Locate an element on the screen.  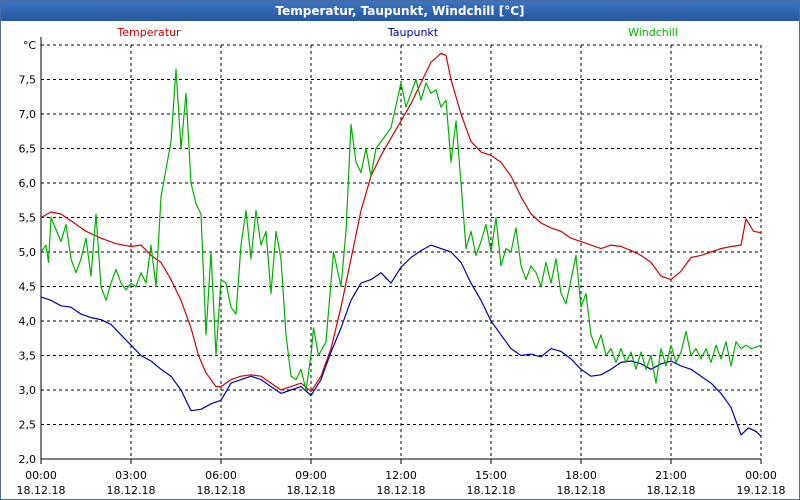
y-tick-label: 4,0 is located at coordinates (28, 321).